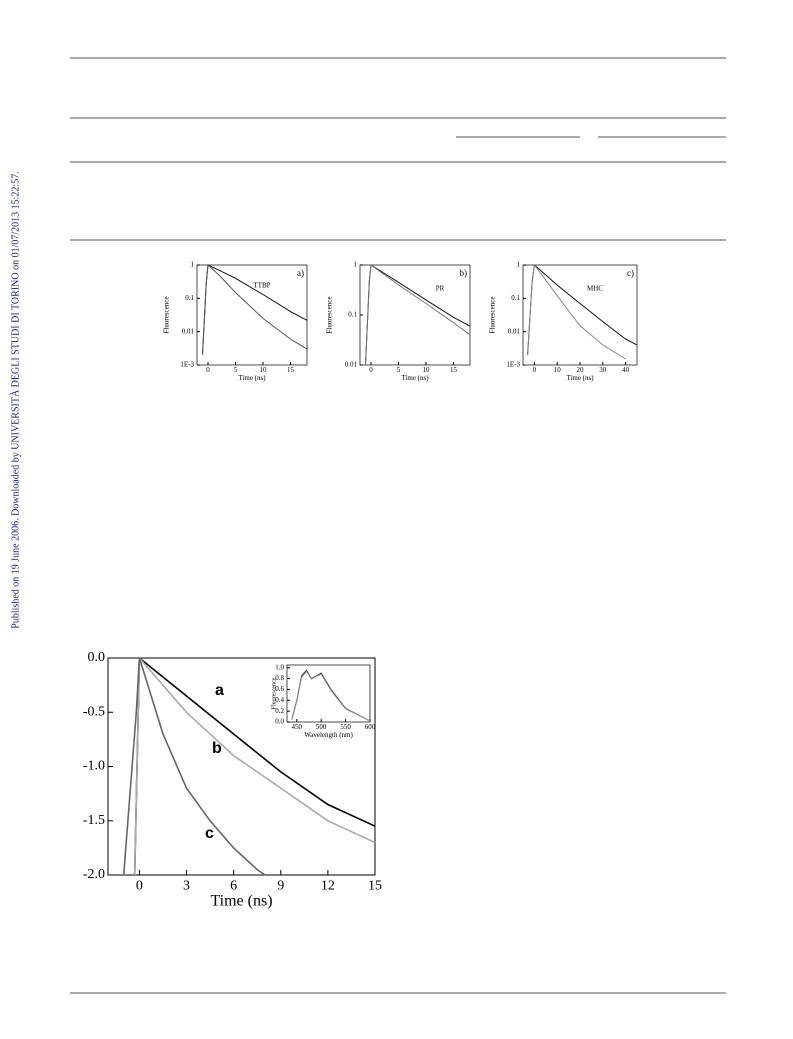 The height and width of the screenshot is (1039, 793). I want to click on series-label: b, so click(217, 748).